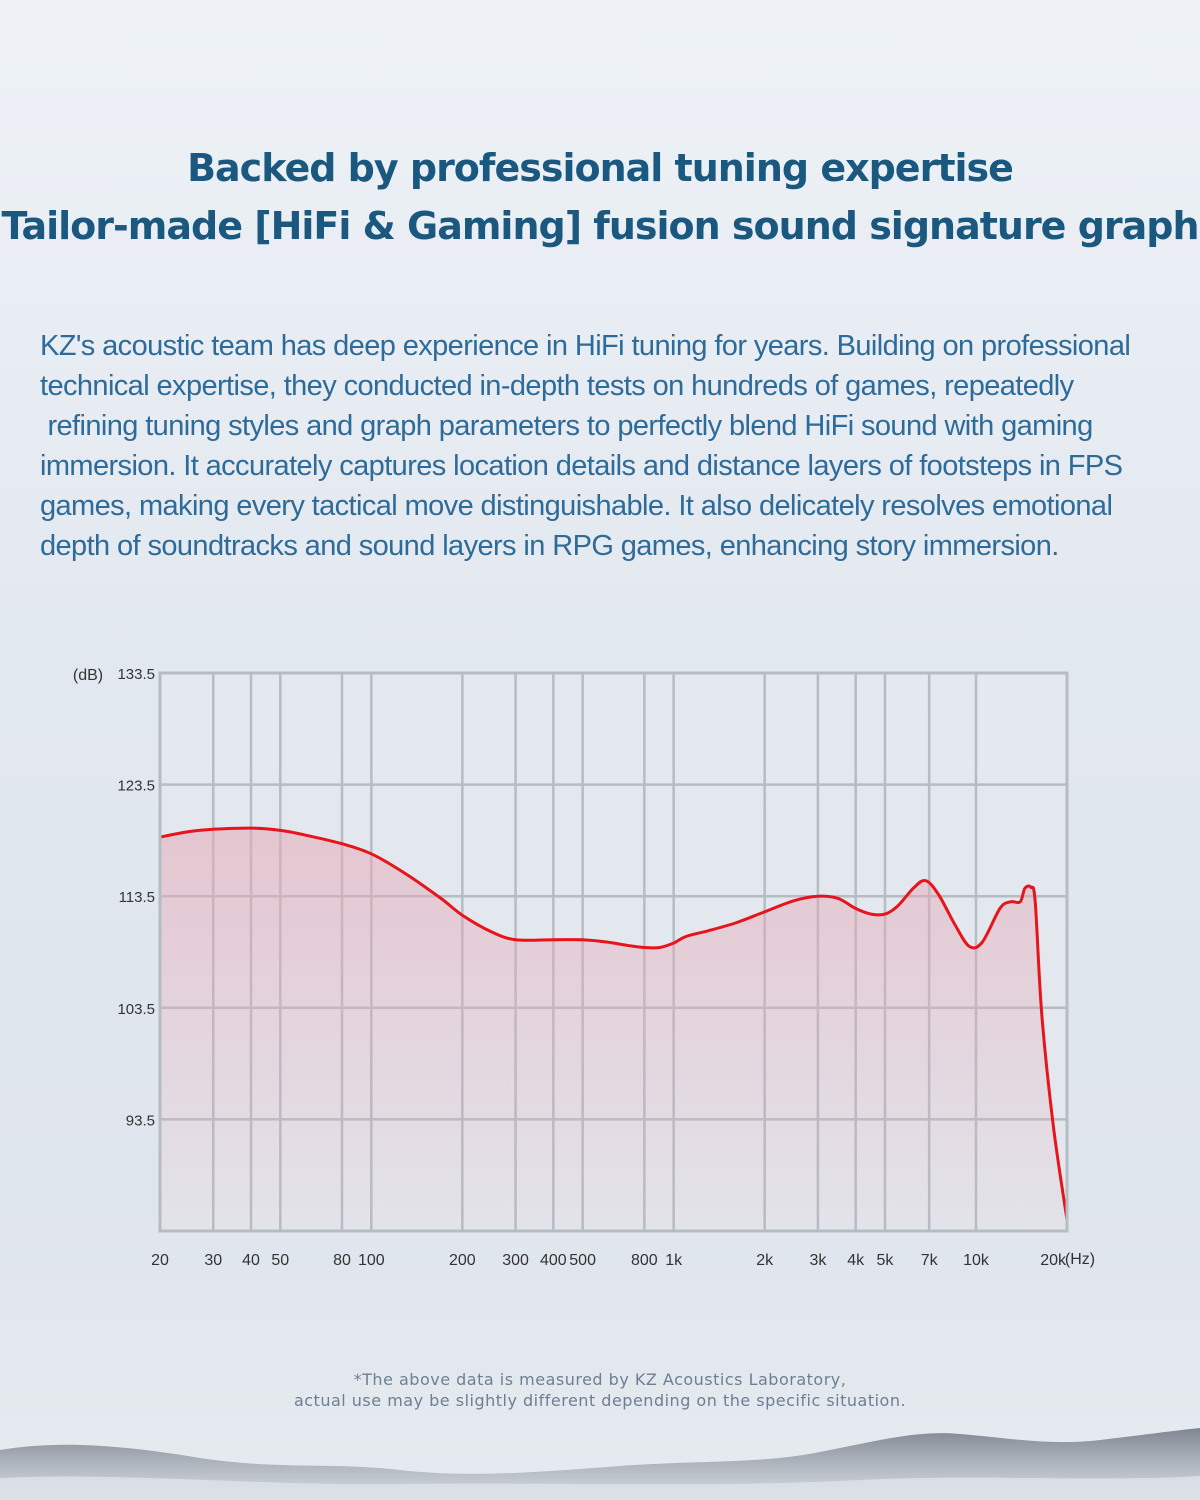  I want to click on x-tick-label: 800, so click(644, 1260).